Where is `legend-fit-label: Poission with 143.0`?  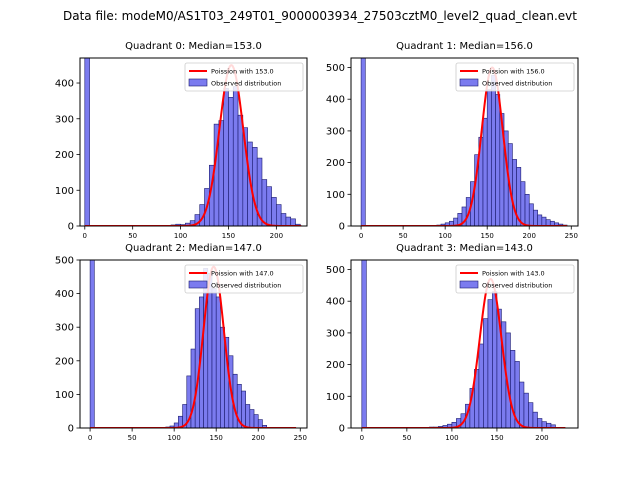 legend-fit-label: Poission with 143.0 is located at coordinates (513, 274).